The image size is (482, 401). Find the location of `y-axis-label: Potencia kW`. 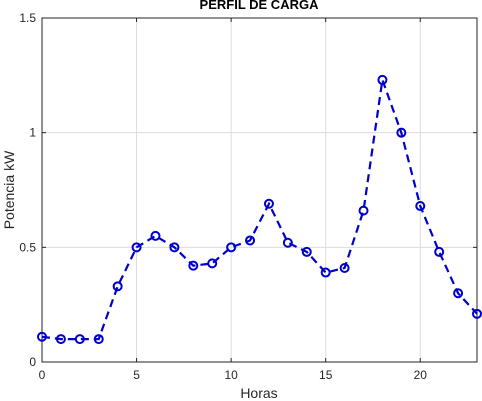

y-axis-label: Potencia kW is located at coordinates (9, 189).